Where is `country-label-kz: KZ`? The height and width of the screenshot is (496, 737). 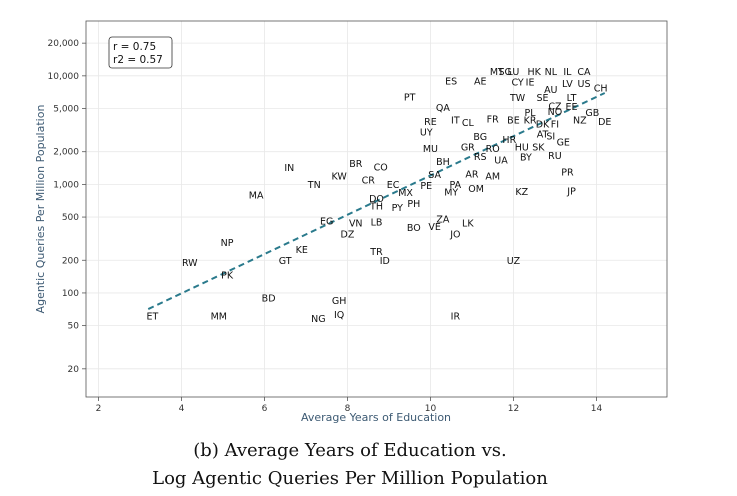 country-label-kz: KZ is located at coordinates (521, 192).